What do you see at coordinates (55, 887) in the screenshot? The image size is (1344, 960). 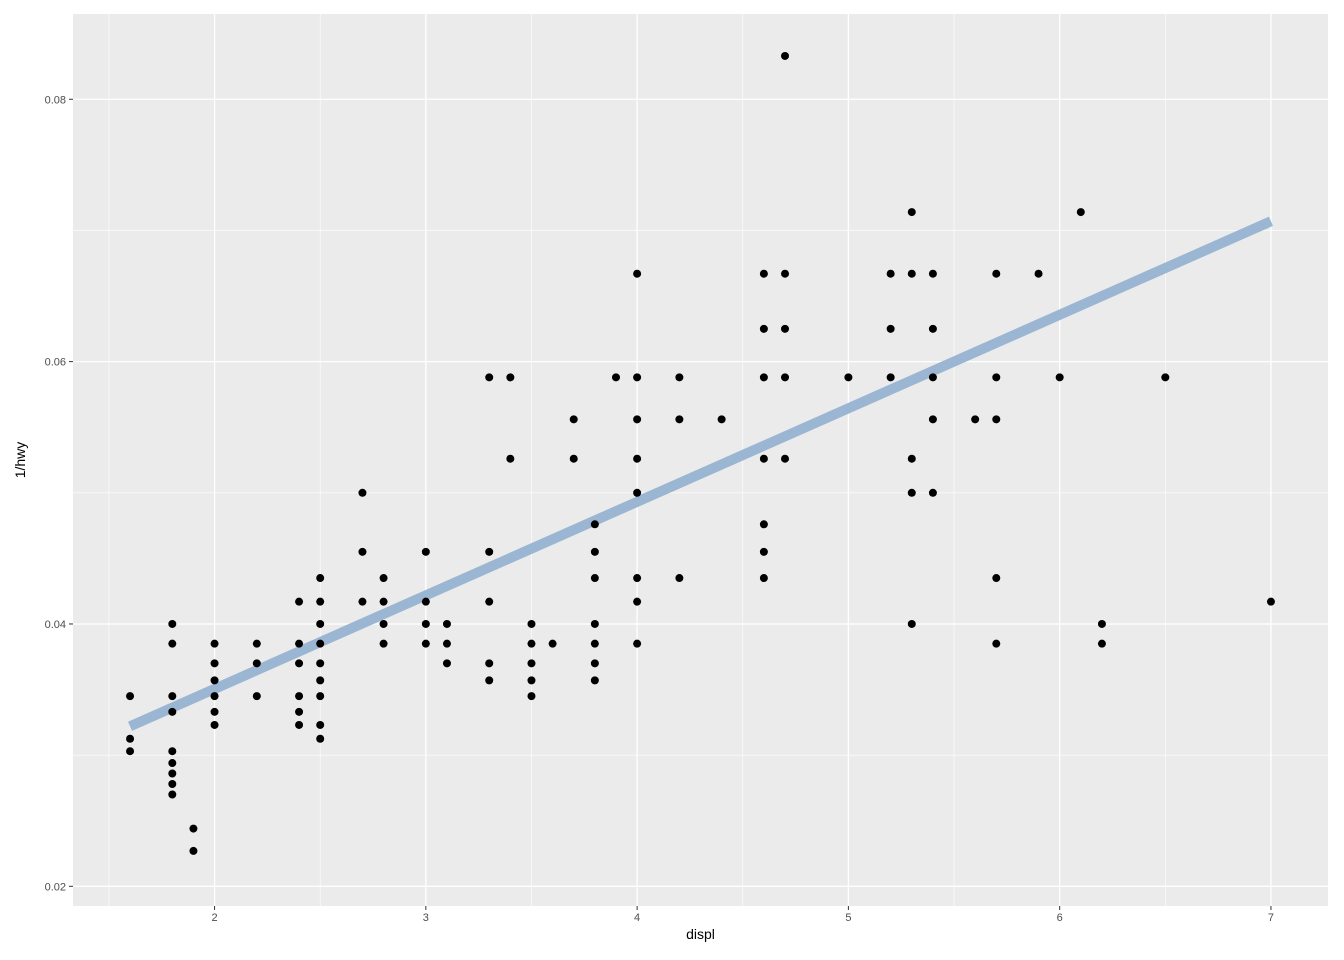 I see `y-tick-label: 0.02` at bounding box center [55, 887].